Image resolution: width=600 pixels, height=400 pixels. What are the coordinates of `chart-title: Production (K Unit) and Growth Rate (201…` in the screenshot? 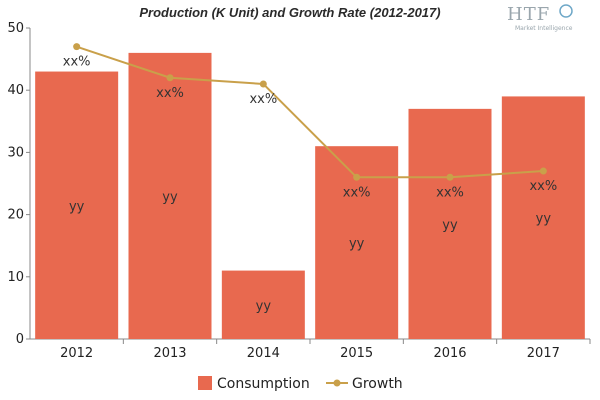 It's located at (289, 12).